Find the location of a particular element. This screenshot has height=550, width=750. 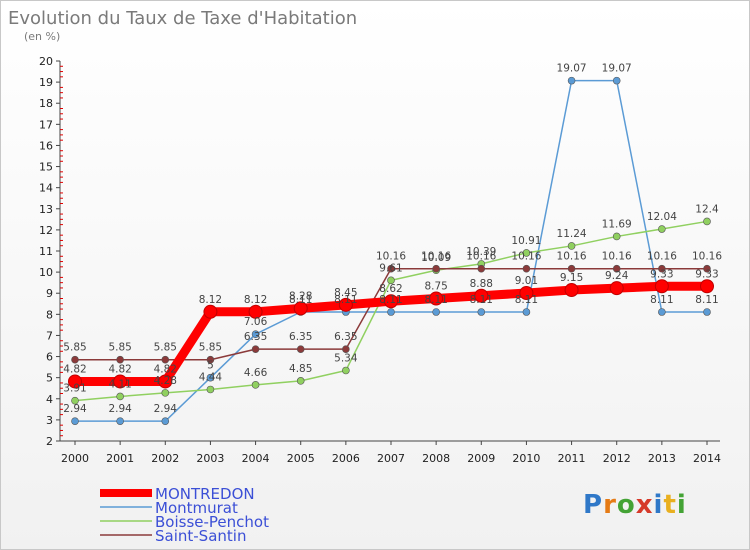

x-tick-label: 2004 is located at coordinates (256, 458).